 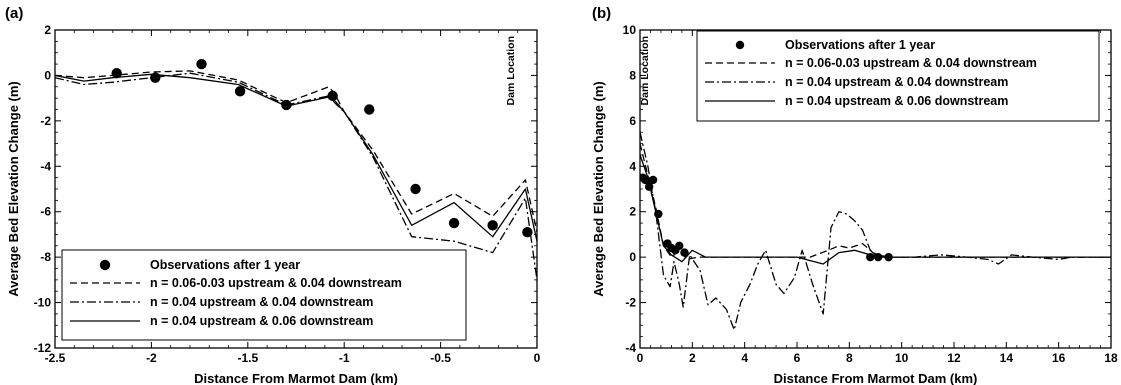 I want to click on x-tick-label: 12, so click(x=954, y=358).